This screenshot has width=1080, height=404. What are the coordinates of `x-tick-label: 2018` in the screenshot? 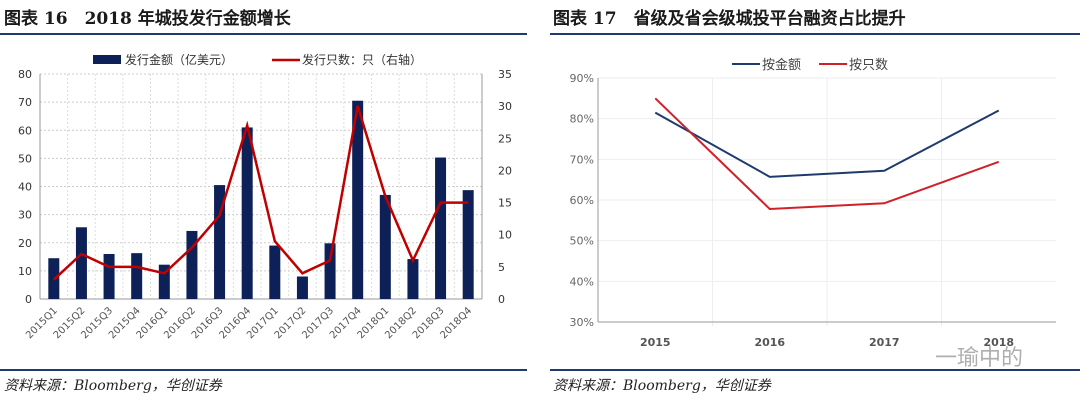 It's located at (998, 342).